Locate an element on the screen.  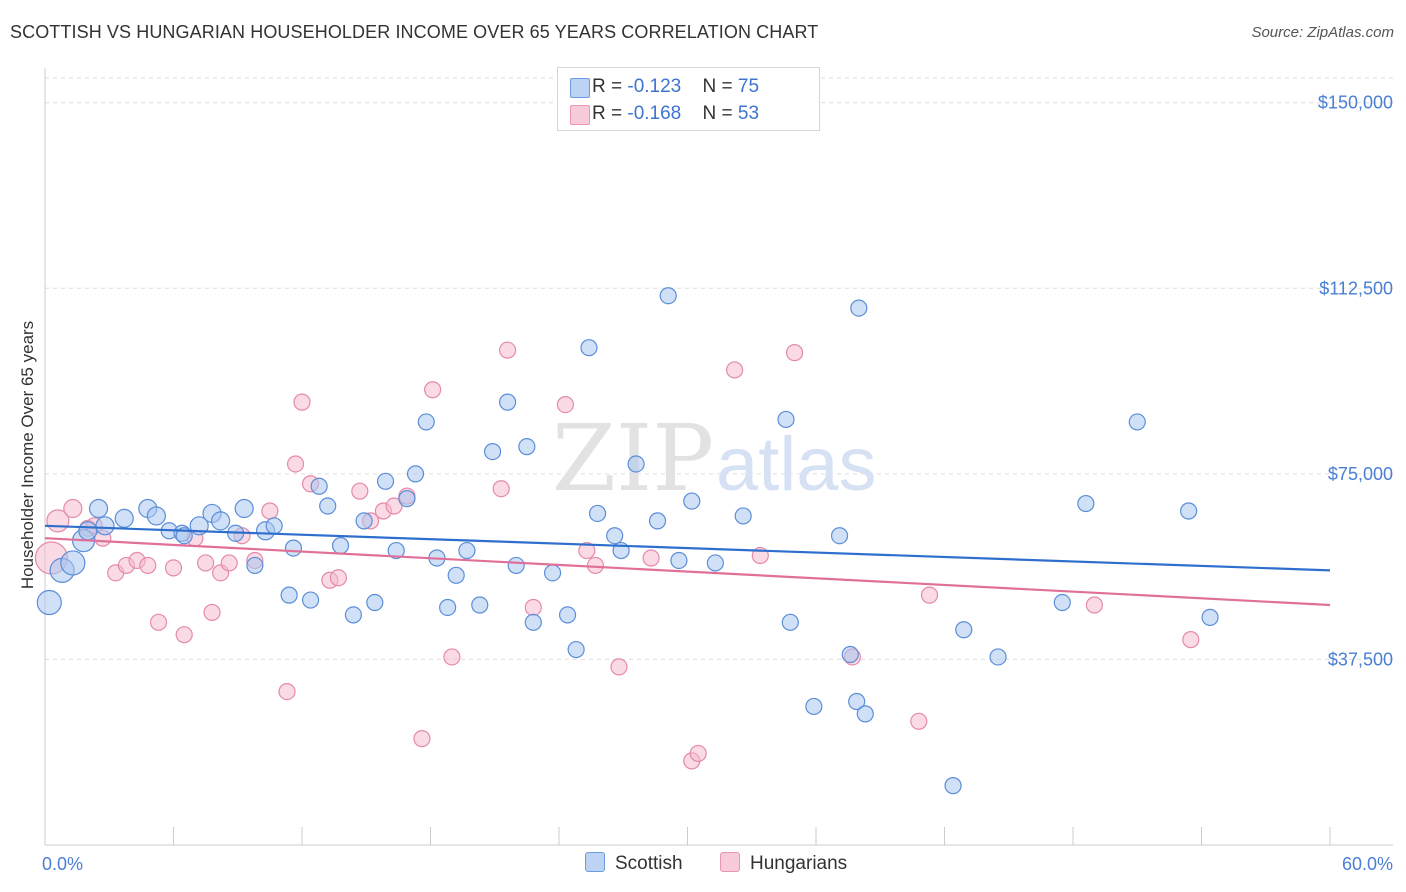
legend-row-scottish: R = -0.123 N = 75 is located at coordinates (665, 88).